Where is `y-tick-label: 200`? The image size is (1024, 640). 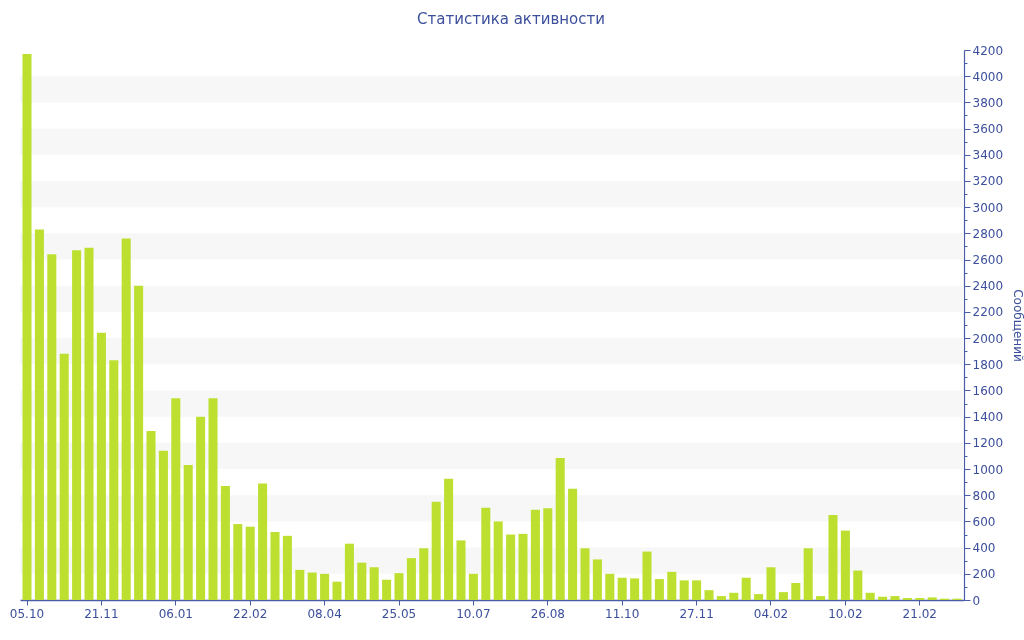
y-tick-label: 200 is located at coordinates (984, 574).